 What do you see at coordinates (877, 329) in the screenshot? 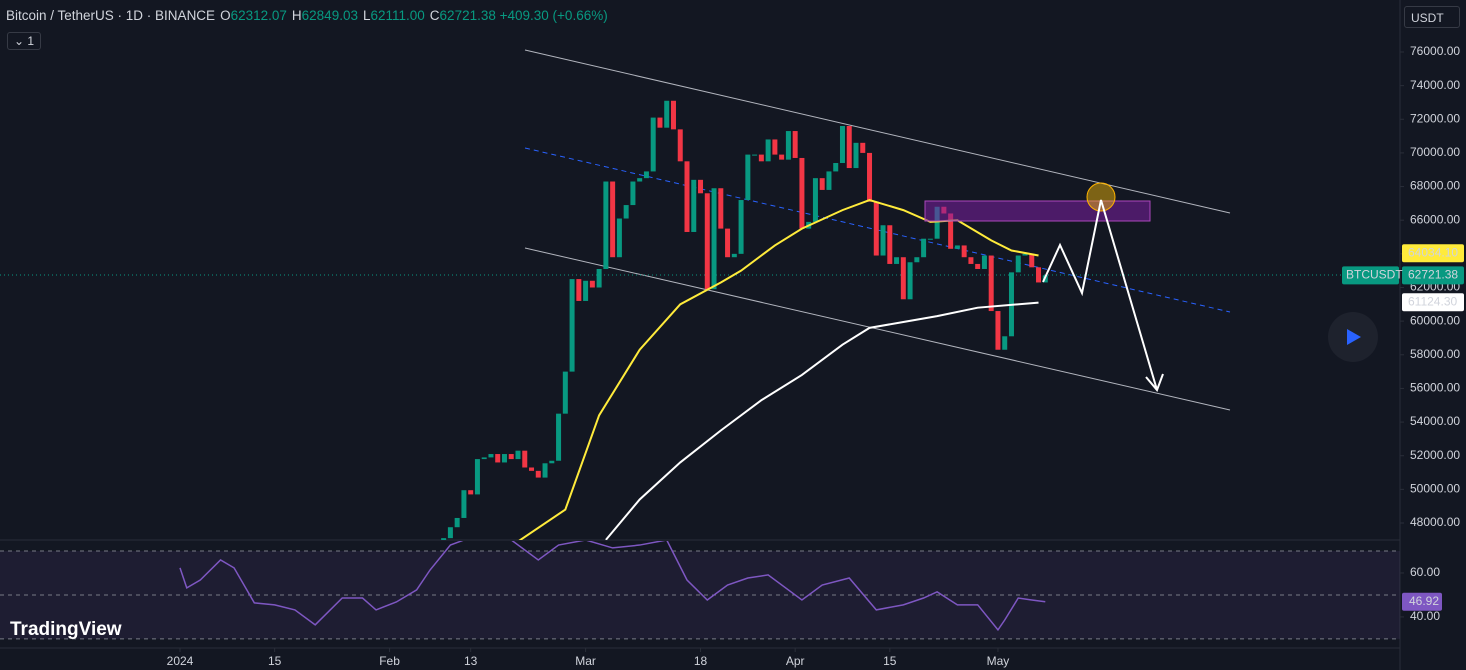
I see `channel-lower` at bounding box center [877, 329].